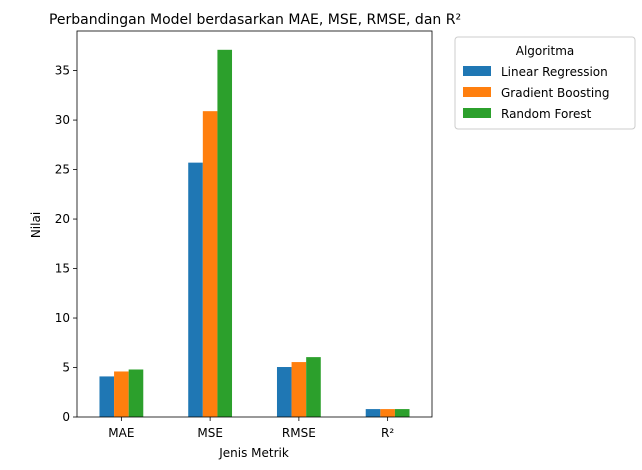  Describe the element at coordinates (36, 225) in the screenshot. I see `y-axis-label: Nilai` at that location.